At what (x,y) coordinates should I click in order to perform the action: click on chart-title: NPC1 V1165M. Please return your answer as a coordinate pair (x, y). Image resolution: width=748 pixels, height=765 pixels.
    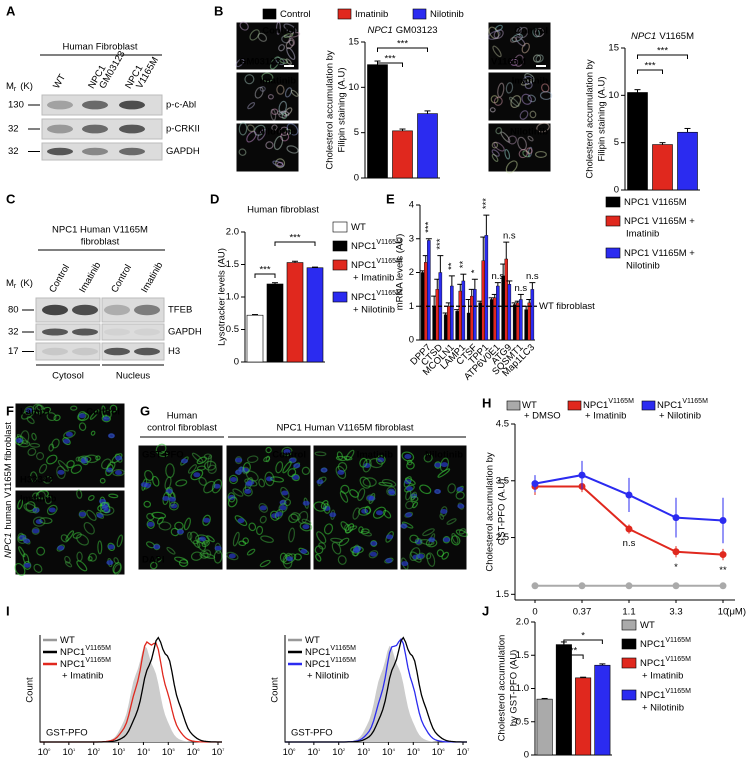
    Looking at the image, I should click on (662, 36).